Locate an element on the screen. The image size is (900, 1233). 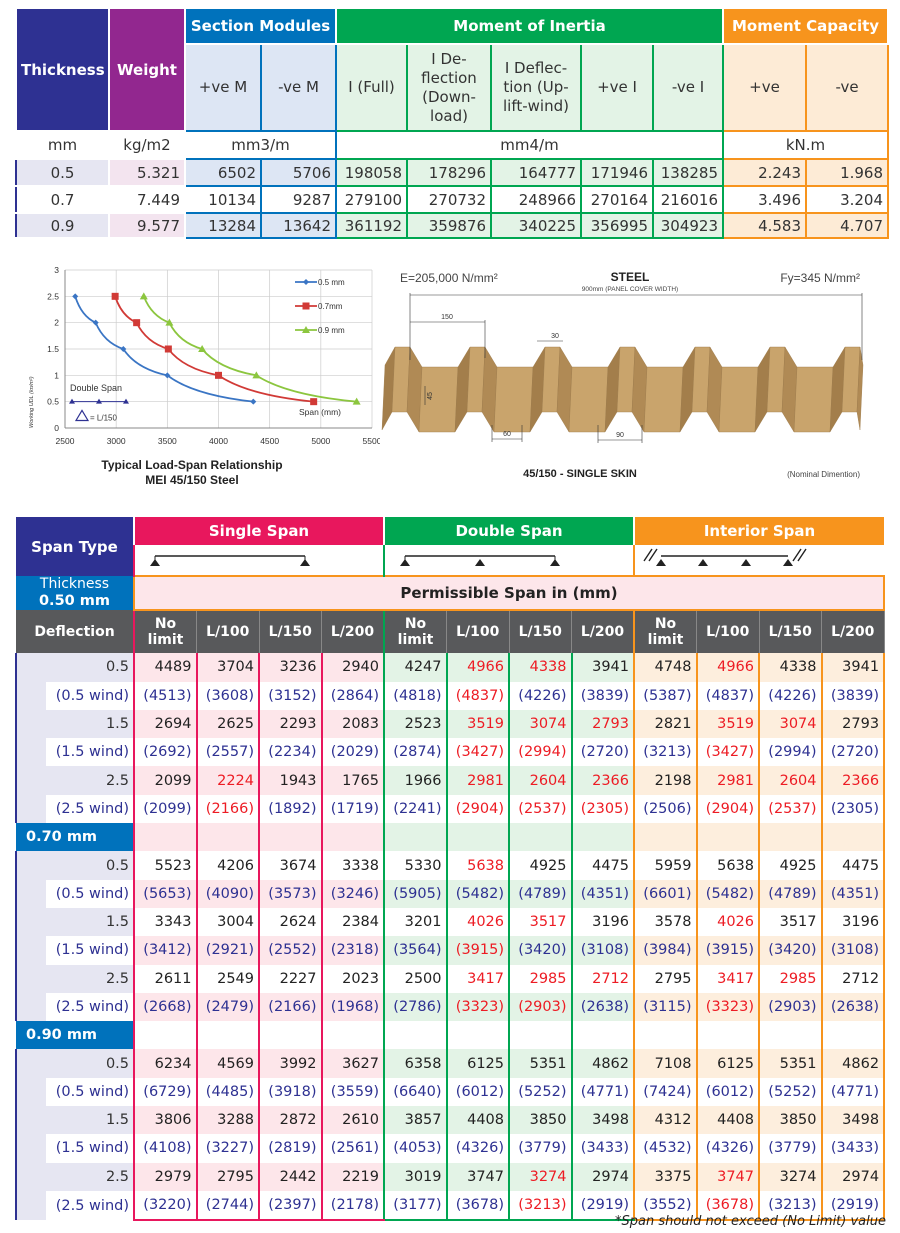
span-value: (4789) is located at coordinates (540, 893).